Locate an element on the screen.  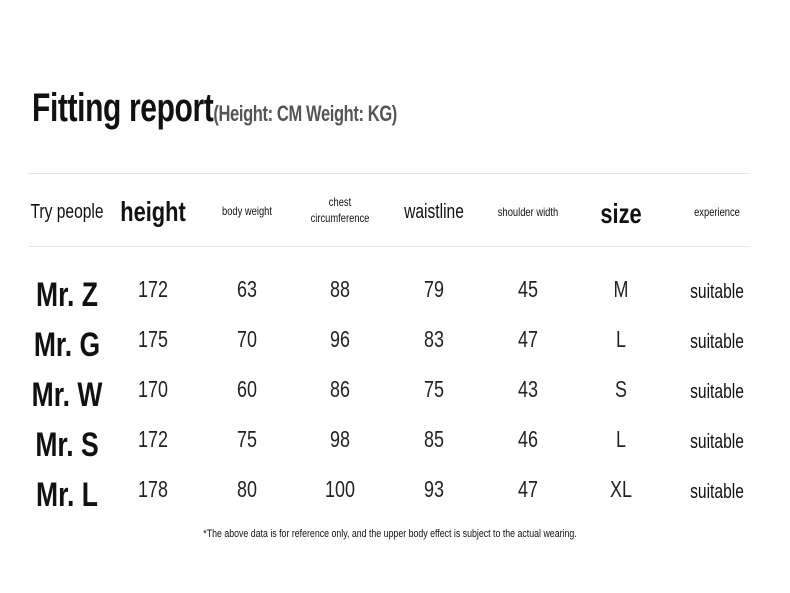
page-title: Fitting report(Height: CM Weight: KG) is located at coordinates (214, 108).